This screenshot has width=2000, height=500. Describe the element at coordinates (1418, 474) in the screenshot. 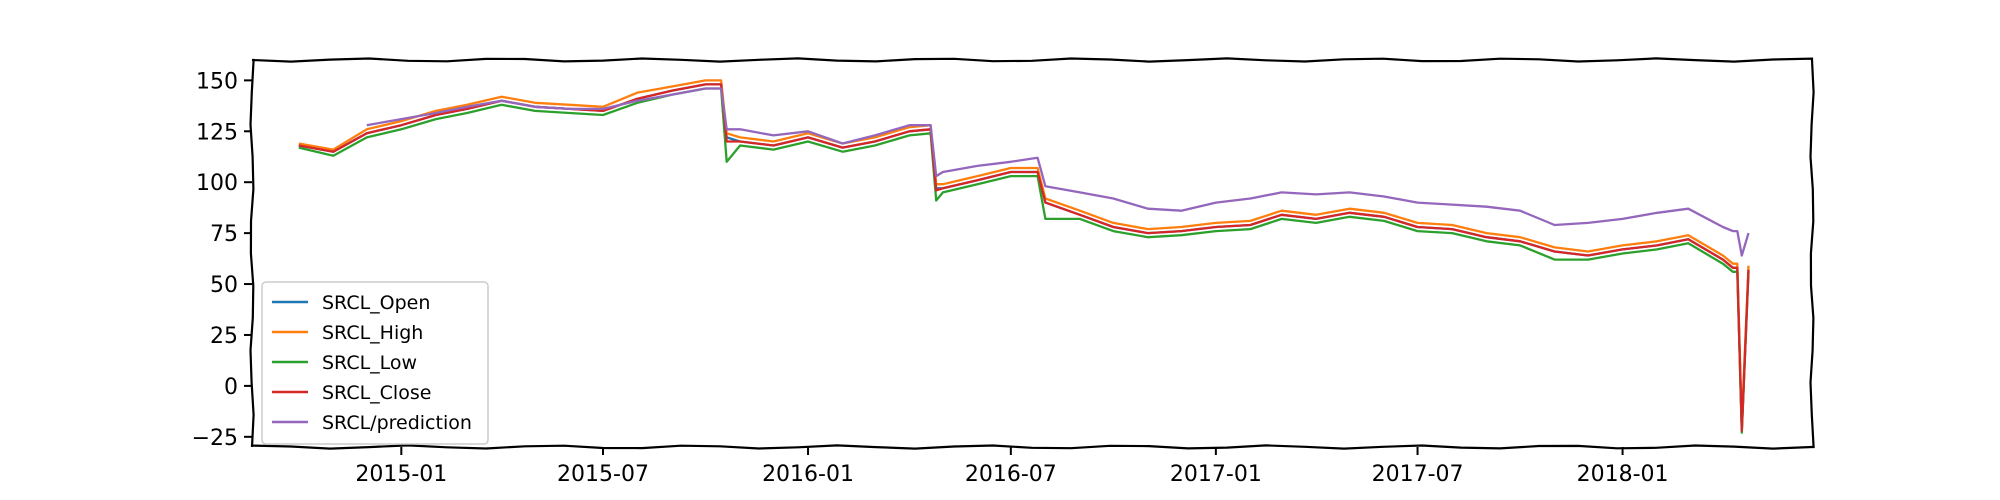

I see `x-tick-label: 2017-07` at that location.